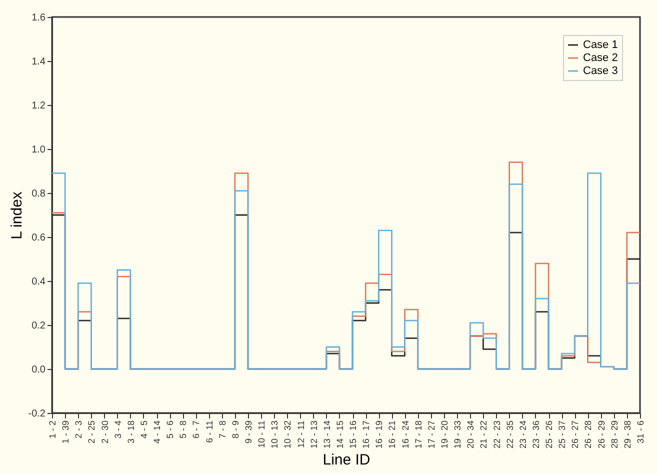 This screenshot has width=657, height=474. I want to click on x-tick-label: 3 - 18, so click(131, 432).